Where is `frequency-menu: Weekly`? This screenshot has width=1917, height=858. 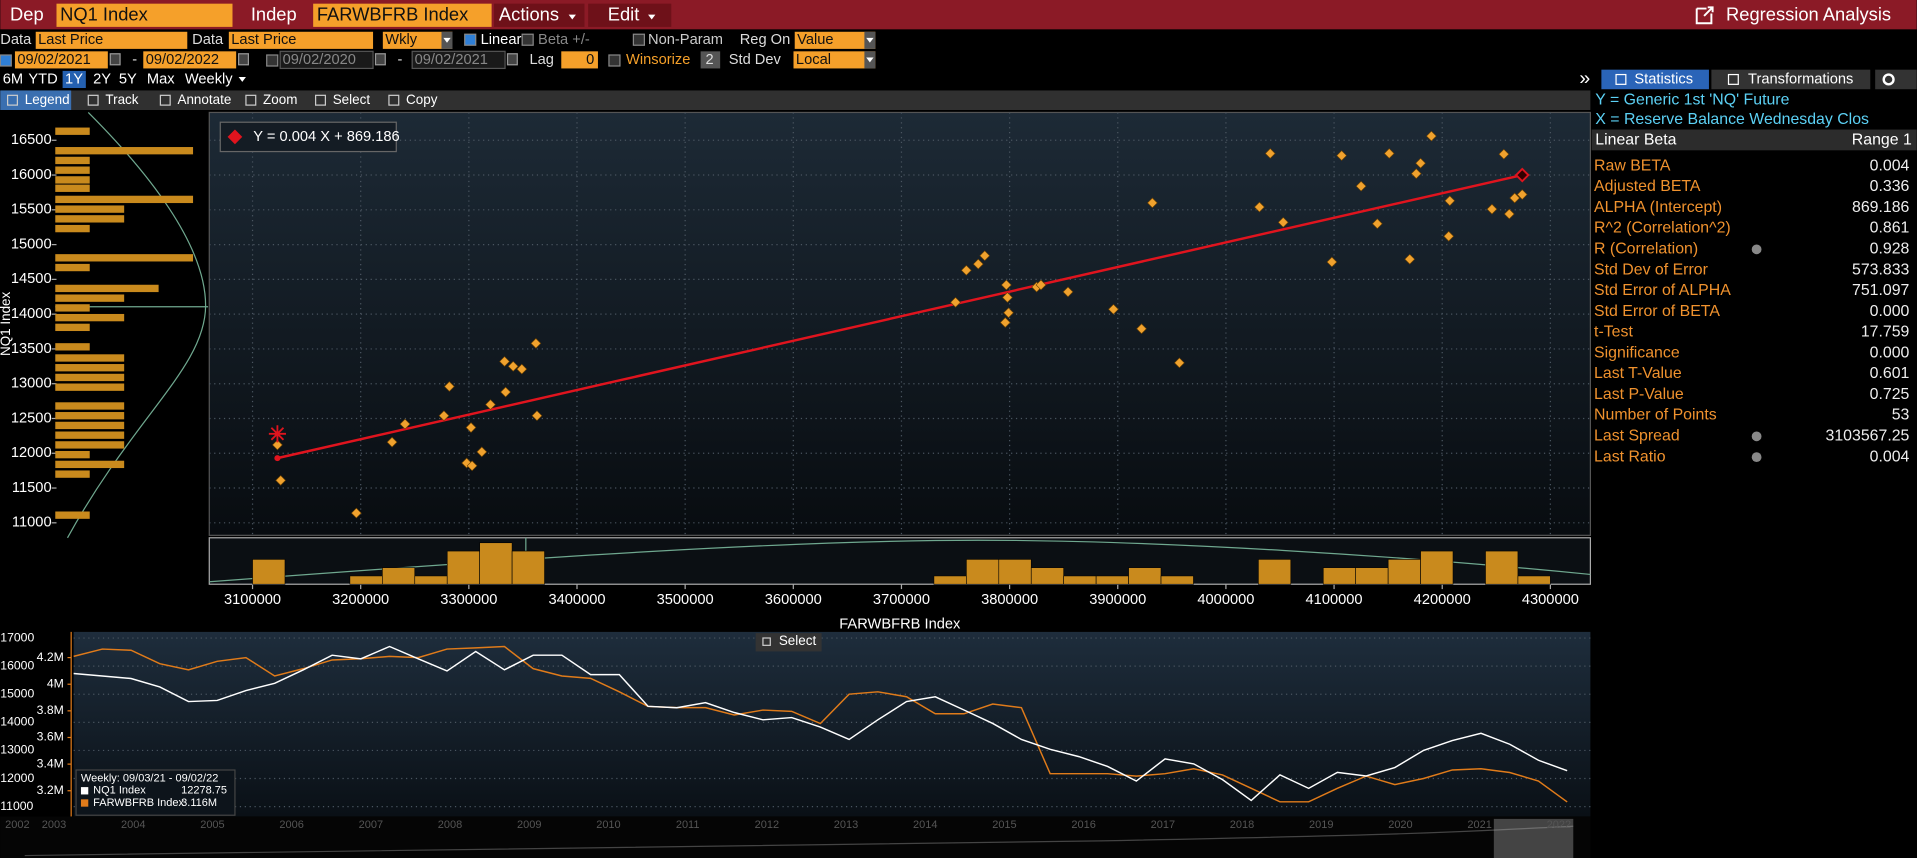
frequency-menu: Weekly is located at coordinates (209, 79).